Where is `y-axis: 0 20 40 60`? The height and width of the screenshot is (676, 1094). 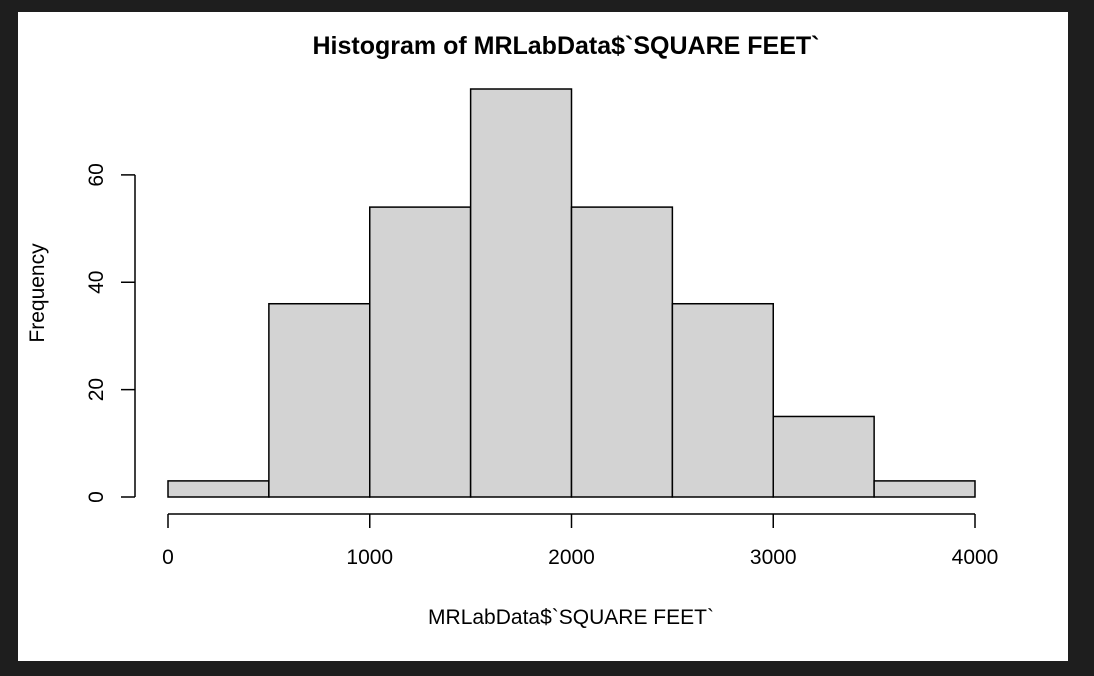 y-axis: 0 20 40 60 is located at coordinates (110, 333).